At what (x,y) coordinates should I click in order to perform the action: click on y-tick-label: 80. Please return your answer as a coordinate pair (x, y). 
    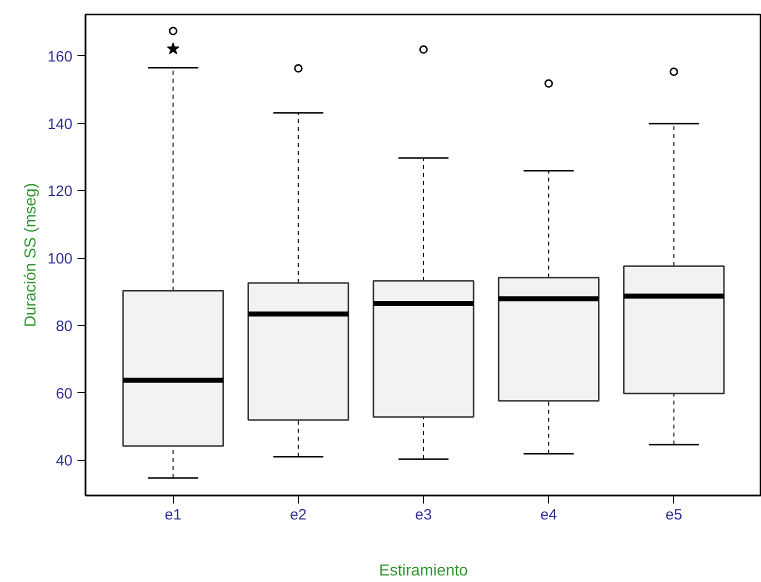
    Looking at the image, I should click on (64, 326).